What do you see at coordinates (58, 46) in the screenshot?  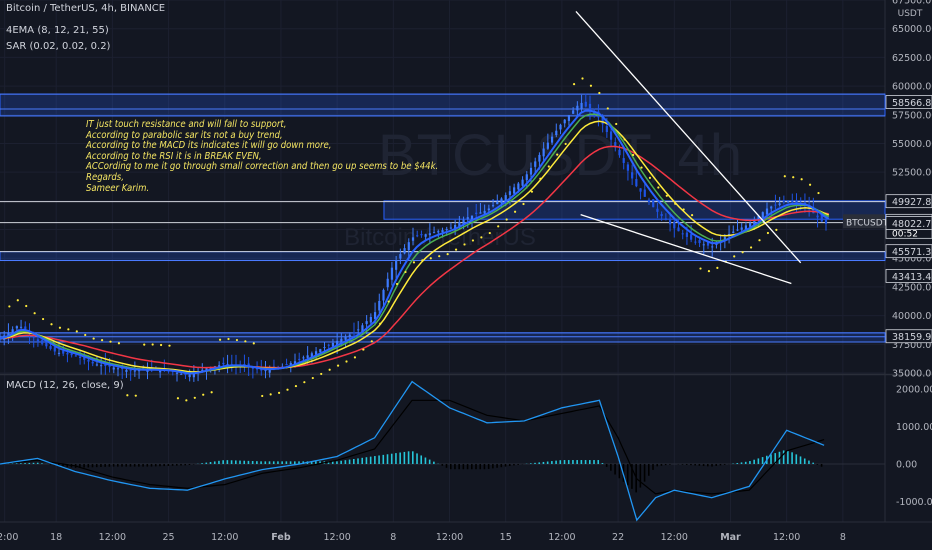 I see `legend-sar: SAR (0.02, 0.02, 0.2)` at bounding box center [58, 46].